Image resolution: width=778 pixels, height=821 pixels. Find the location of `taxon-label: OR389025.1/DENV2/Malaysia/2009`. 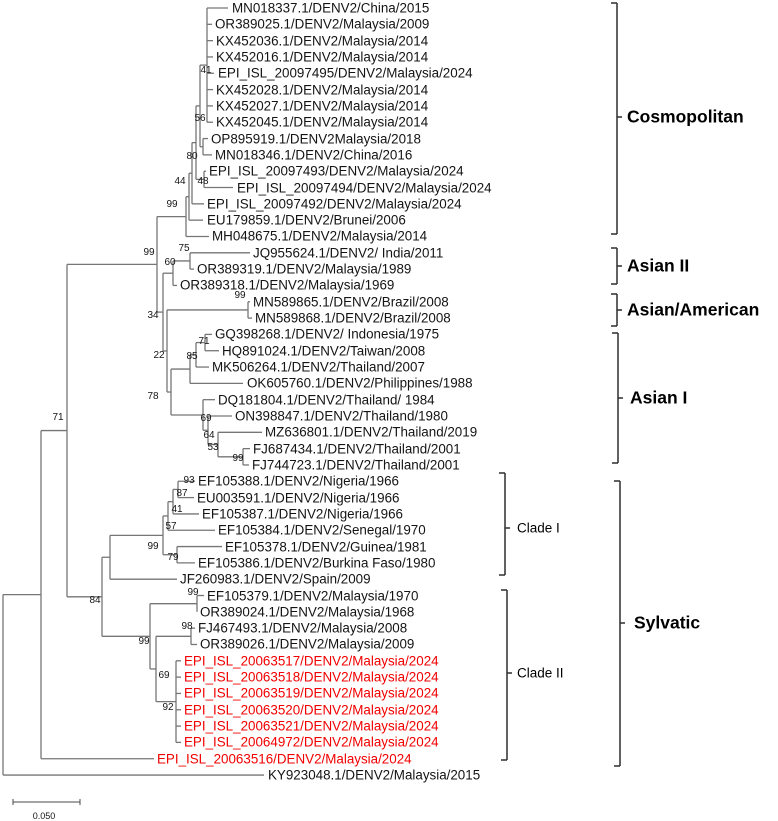

taxon-label: OR389025.1/DENV2/Malaysia/2009 is located at coordinates (322, 24).